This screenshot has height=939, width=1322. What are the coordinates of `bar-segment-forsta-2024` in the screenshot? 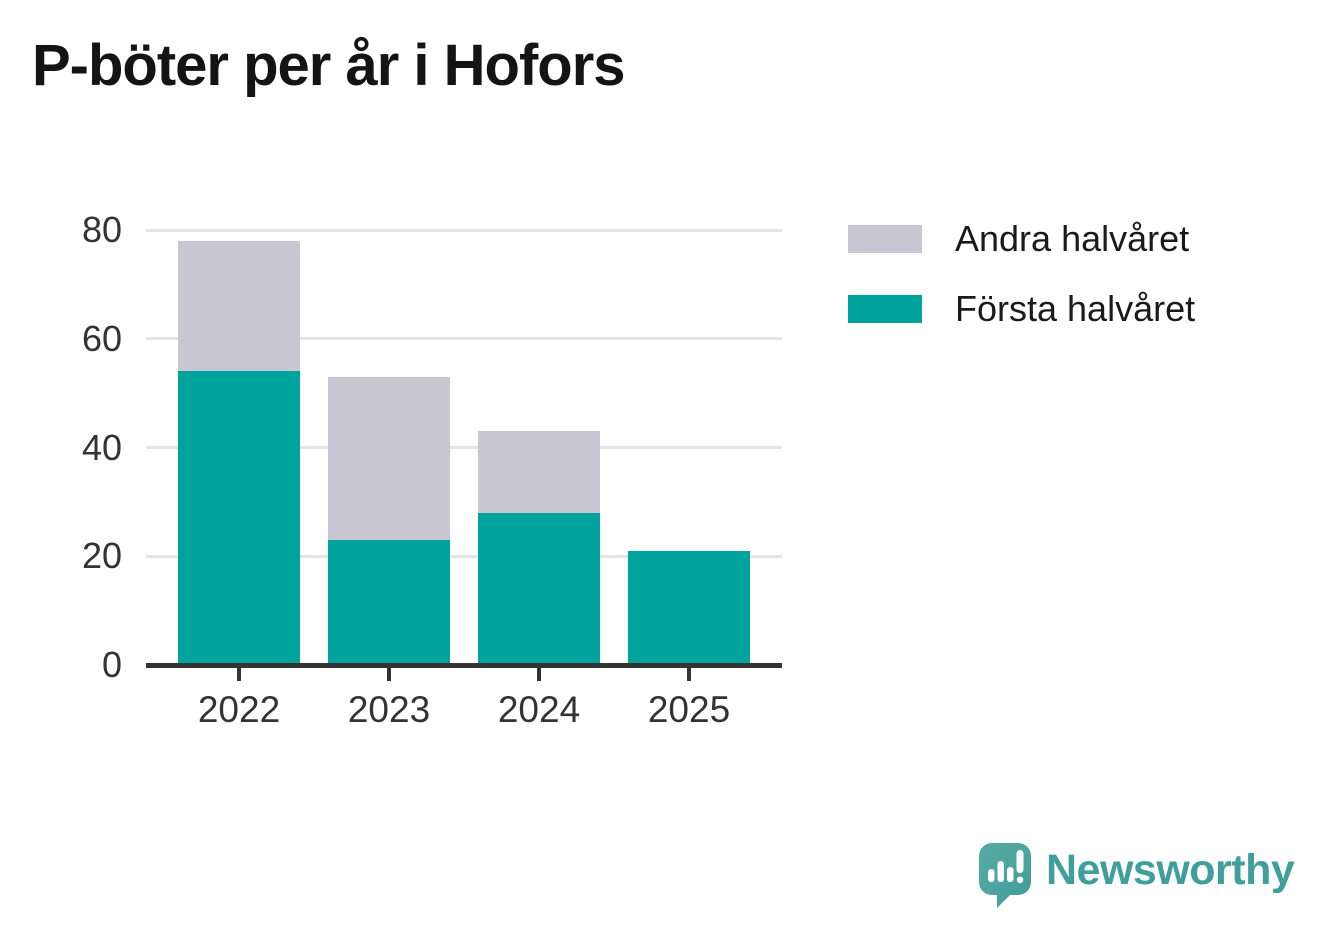 It's located at (539, 588).